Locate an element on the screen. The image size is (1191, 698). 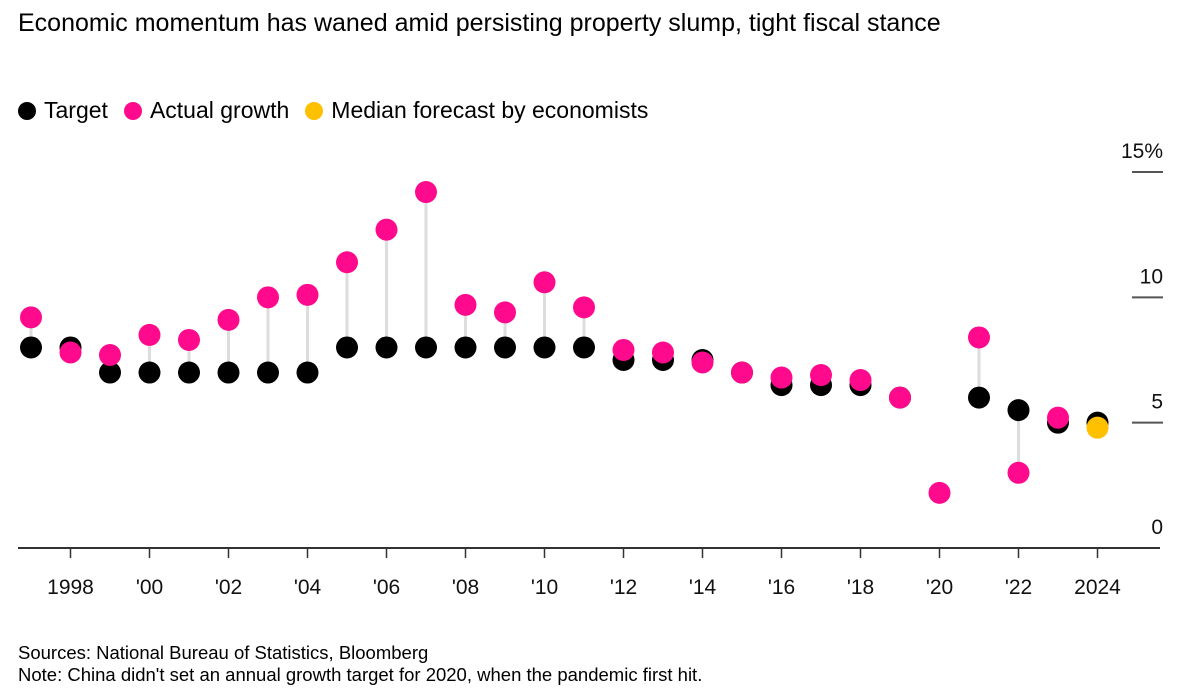
y-tick-label: 10 is located at coordinates (1151, 276).